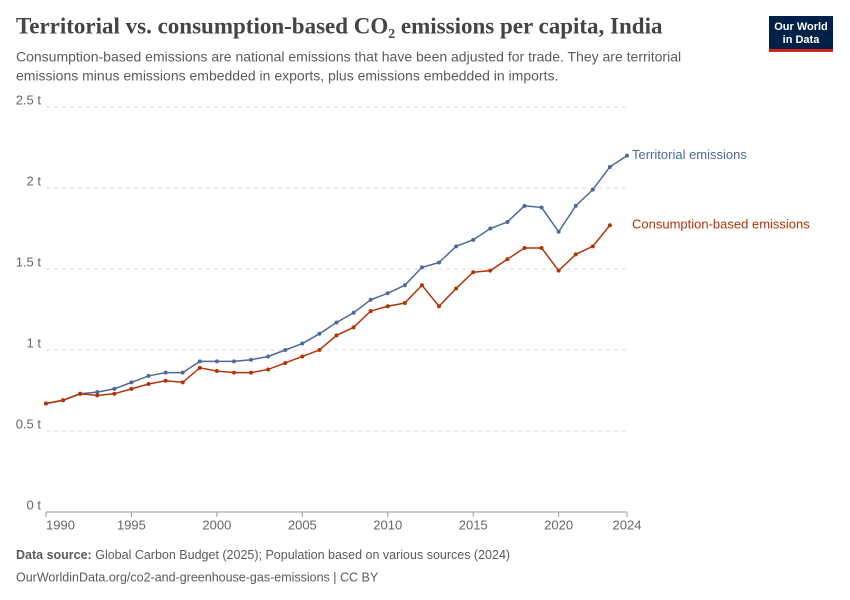 The image size is (850, 600). I want to click on y-tick-label: 2.5 t, so click(29, 99).